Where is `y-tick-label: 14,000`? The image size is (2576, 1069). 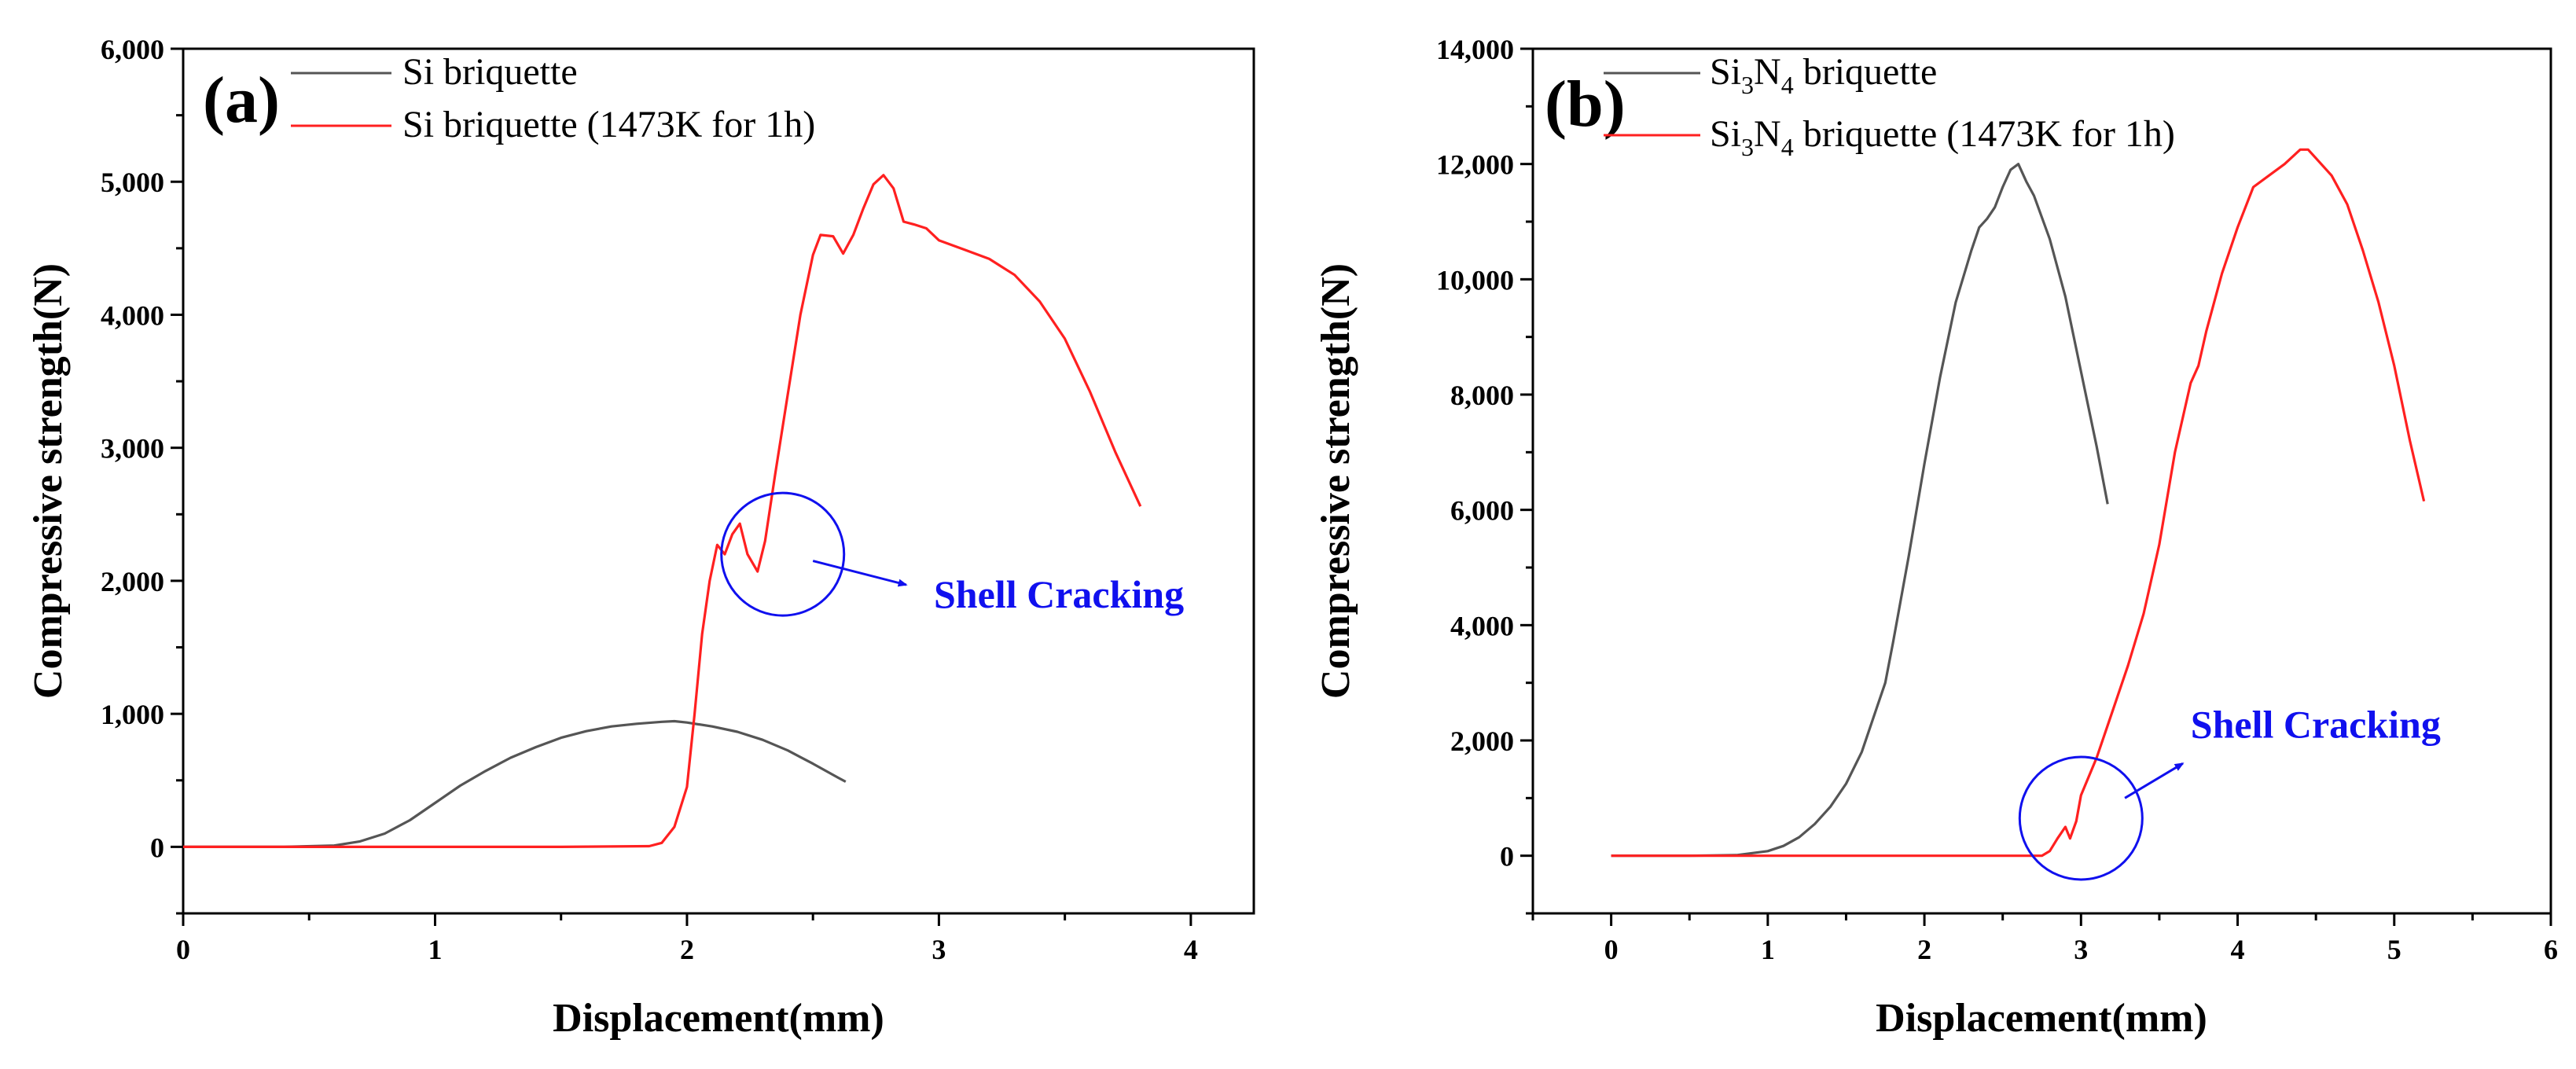
y-tick-label: 14,000 is located at coordinates (1475, 49).